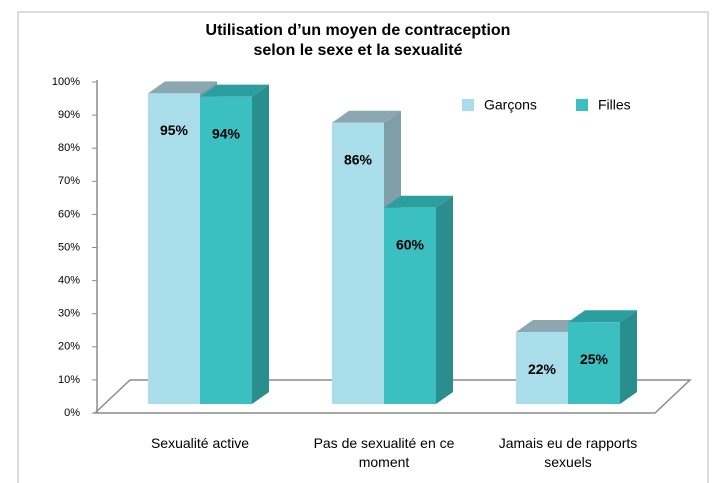 This screenshot has height=483, width=718. I want to click on value-label: 94%, so click(226, 133).